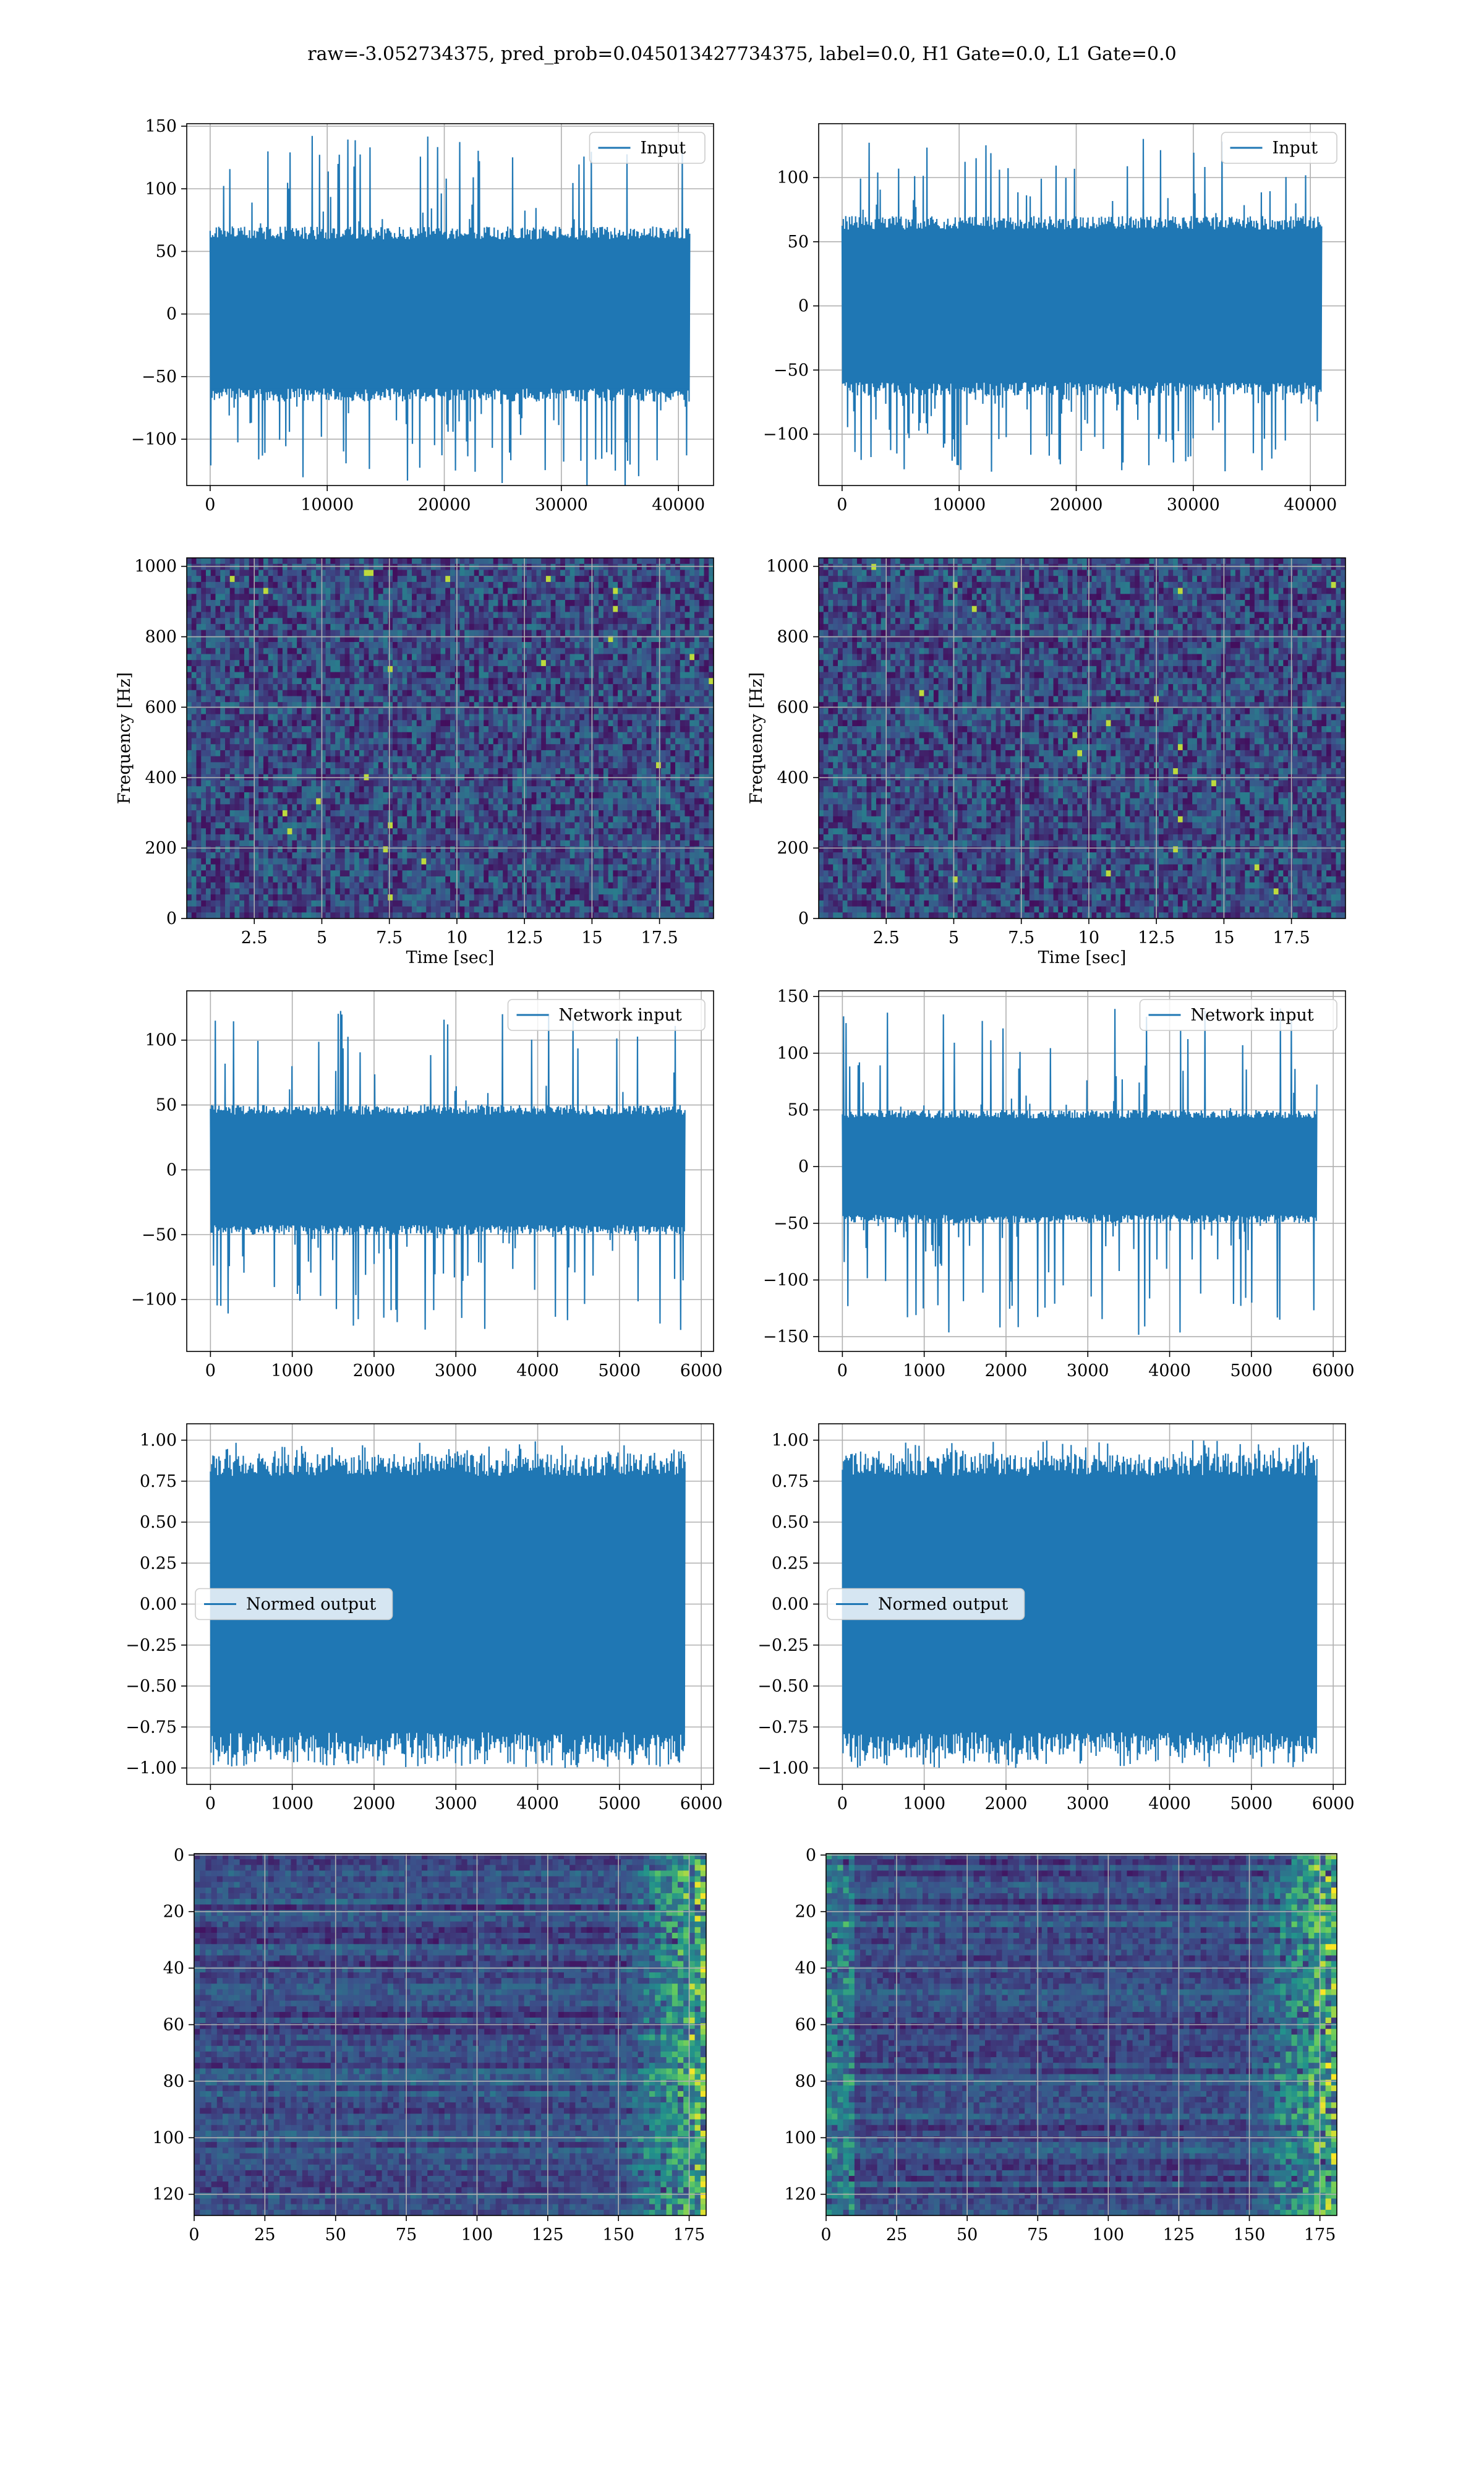  I want to click on network-input-right-y-tick-label: 0, so click(803, 1167).